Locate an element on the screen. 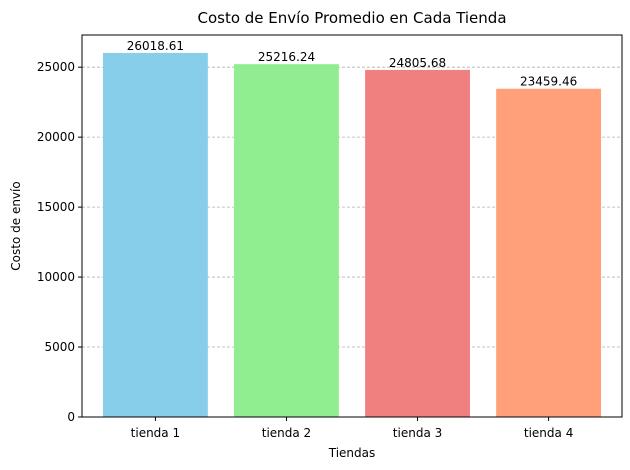 Image resolution: width=630 pixels, height=470 pixels. bar-value-label: 24805.68 is located at coordinates (417, 63).